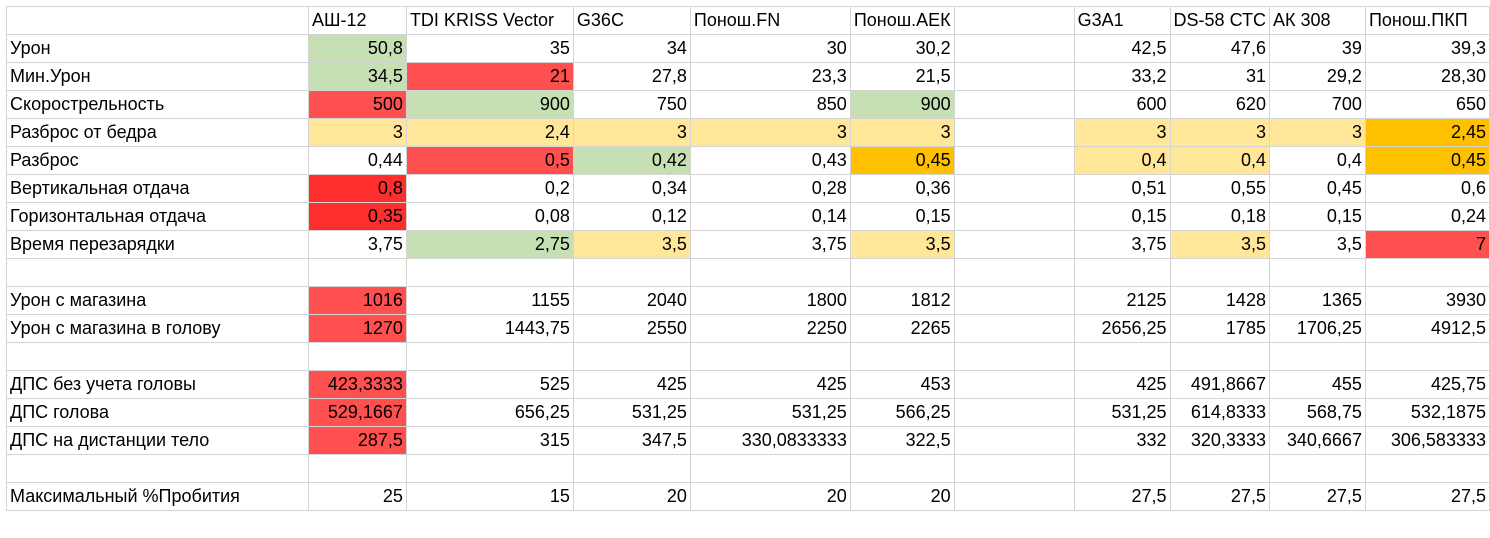 The image size is (1490, 538). I want to click on value-cell: 30,2, so click(902, 48).